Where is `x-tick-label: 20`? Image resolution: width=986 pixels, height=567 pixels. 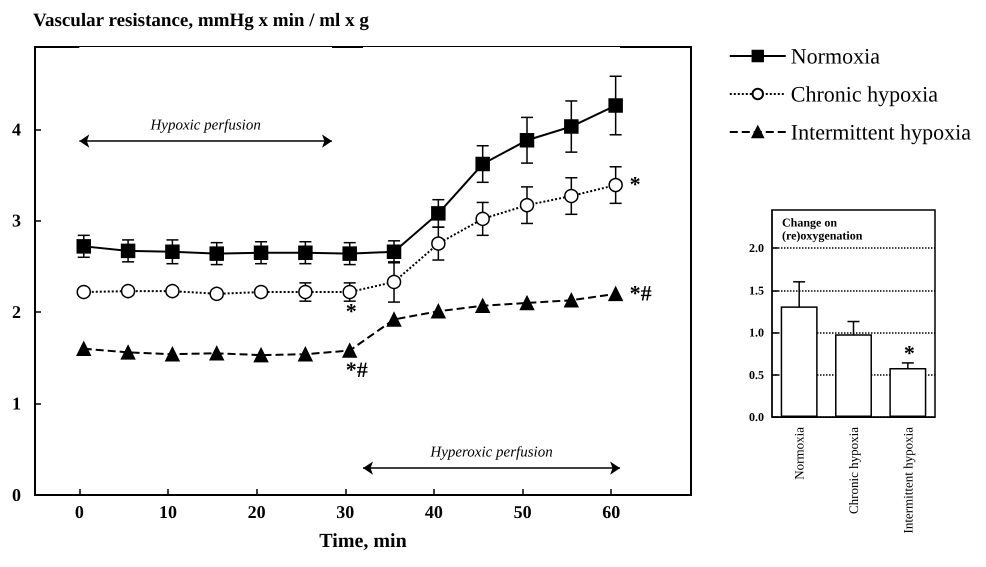
x-tick-label: 20 is located at coordinates (257, 512).